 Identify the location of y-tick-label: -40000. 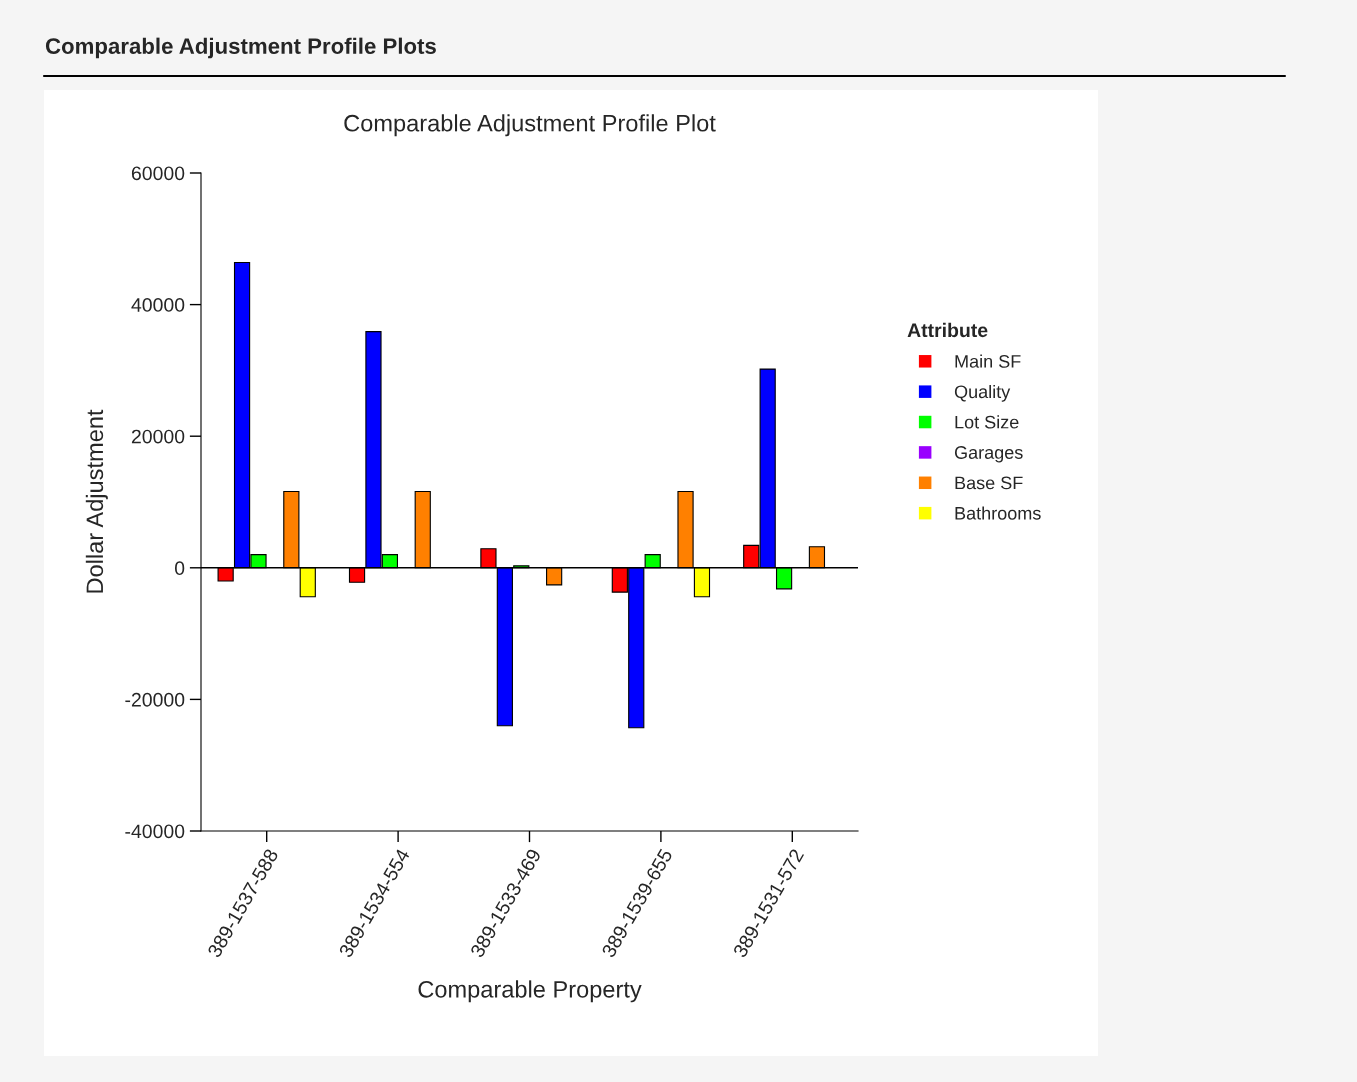
(155, 831).